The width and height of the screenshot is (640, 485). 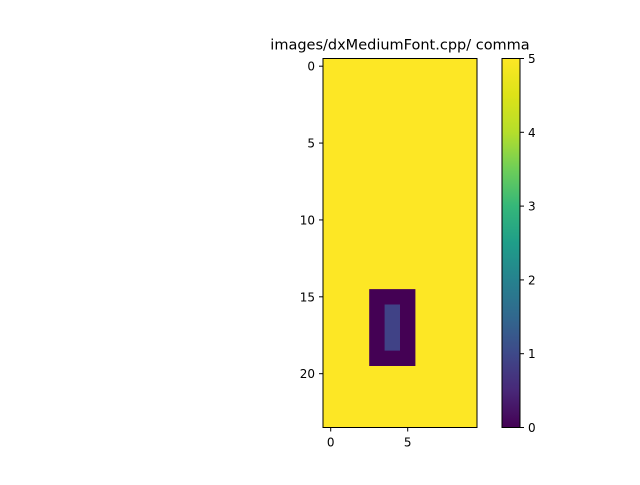 What do you see at coordinates (307, 220) in the screenshot?
I see `y-tick-label: 10` at bounding box center [307, 220].